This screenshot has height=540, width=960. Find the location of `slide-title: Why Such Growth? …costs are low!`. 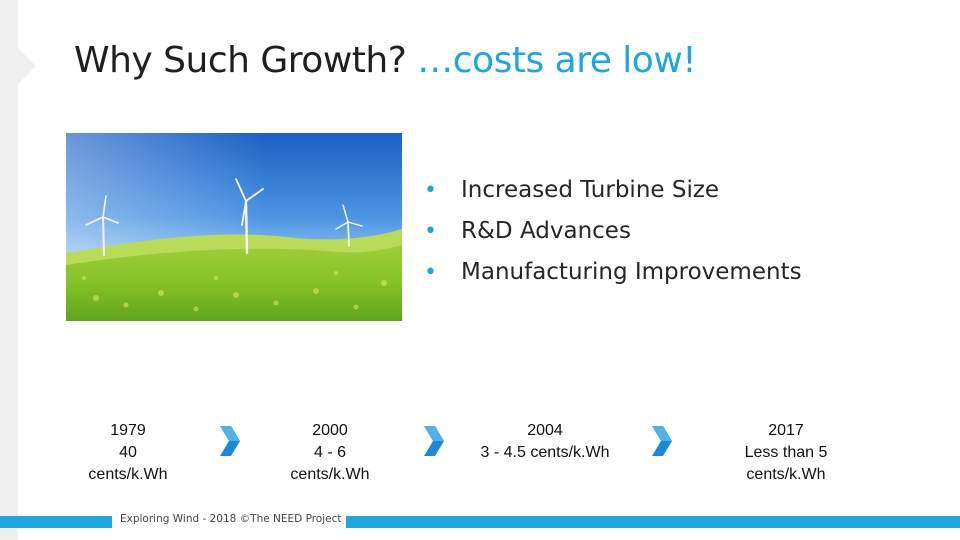

slide-title: Why Such Growth? …costs are low! is located at coordinates (385, 60).